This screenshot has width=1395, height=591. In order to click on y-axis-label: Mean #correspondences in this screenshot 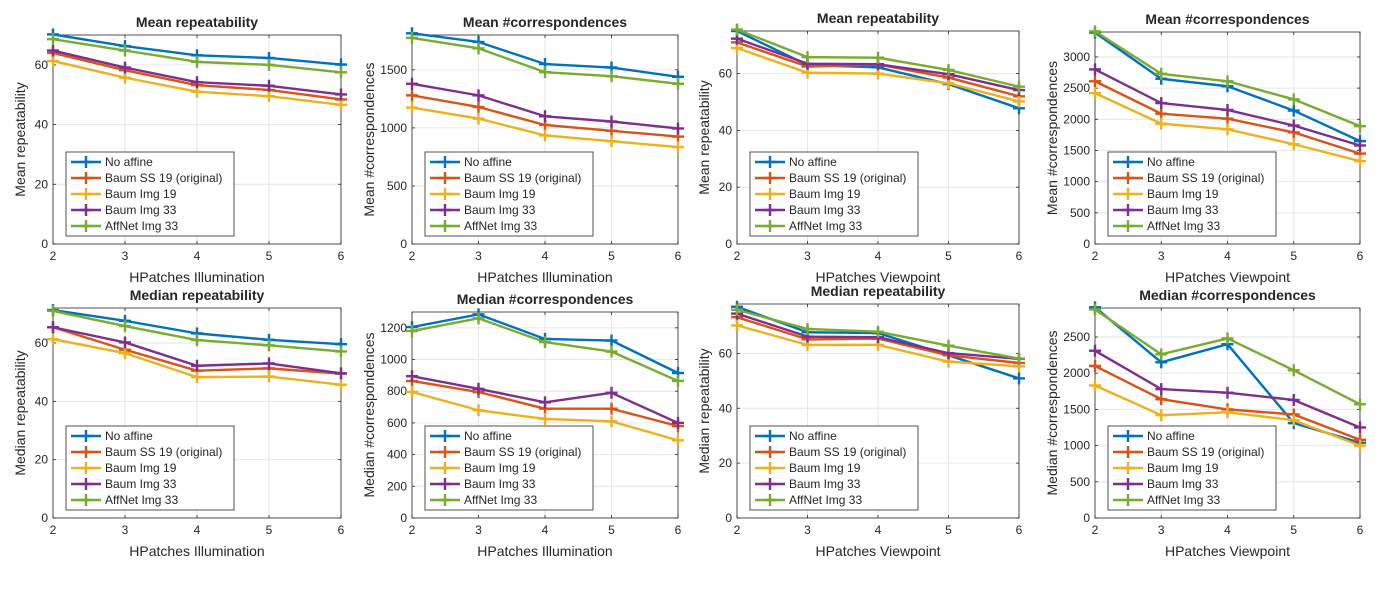, I will do `click(369, 139)`.